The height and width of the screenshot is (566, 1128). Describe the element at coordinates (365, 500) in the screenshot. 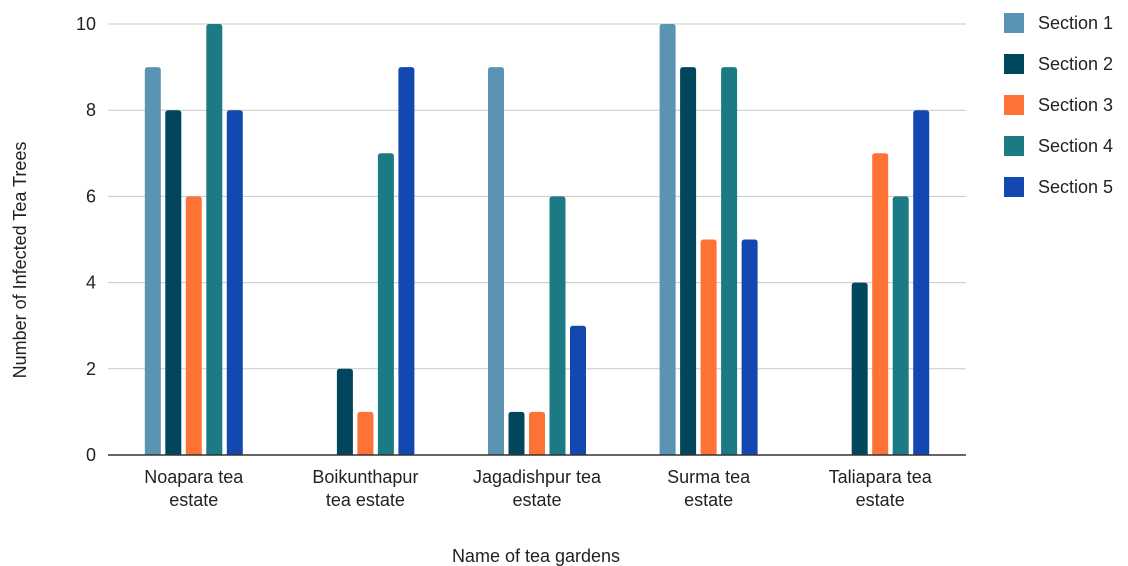

I see `x-category-label: tea estate` at that location.